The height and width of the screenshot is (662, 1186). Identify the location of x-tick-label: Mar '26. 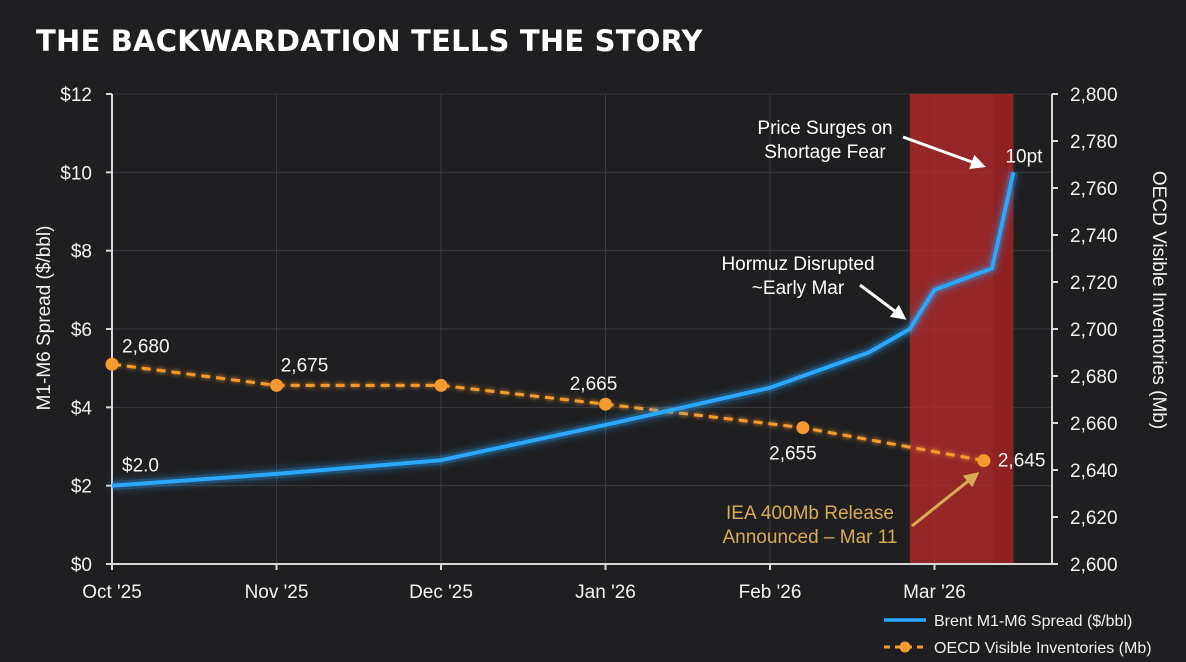
(934, 592).